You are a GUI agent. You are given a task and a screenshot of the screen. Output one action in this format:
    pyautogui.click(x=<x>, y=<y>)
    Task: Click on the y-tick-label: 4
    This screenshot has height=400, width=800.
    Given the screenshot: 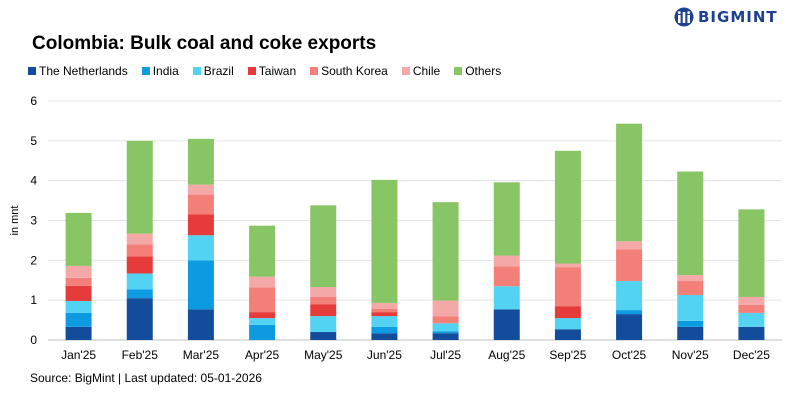 What is the action you would take?
    pyautogui.click(x=33, y=181)
    